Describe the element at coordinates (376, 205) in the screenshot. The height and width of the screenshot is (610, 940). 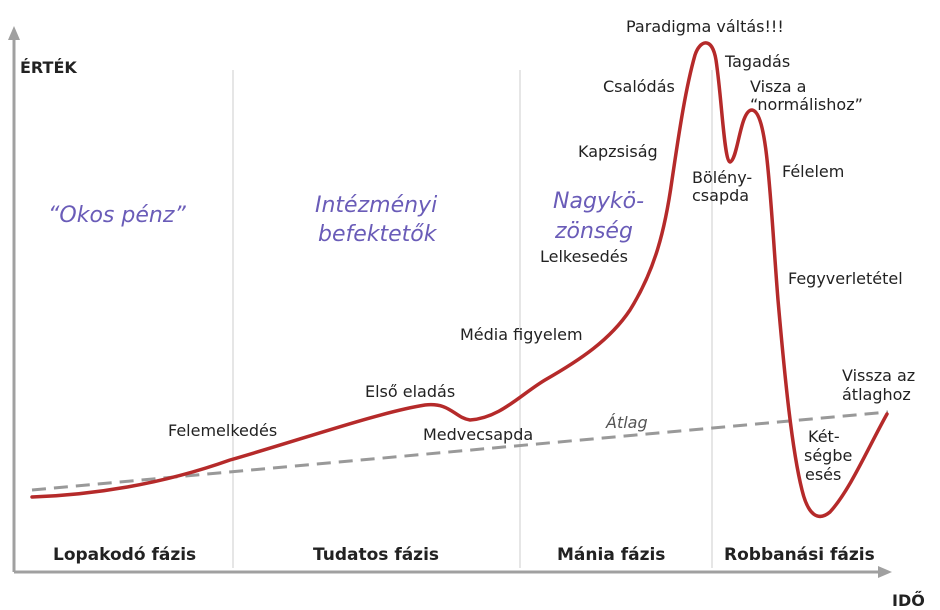
I see `group-institutional-line1: Intézményi` at that location.